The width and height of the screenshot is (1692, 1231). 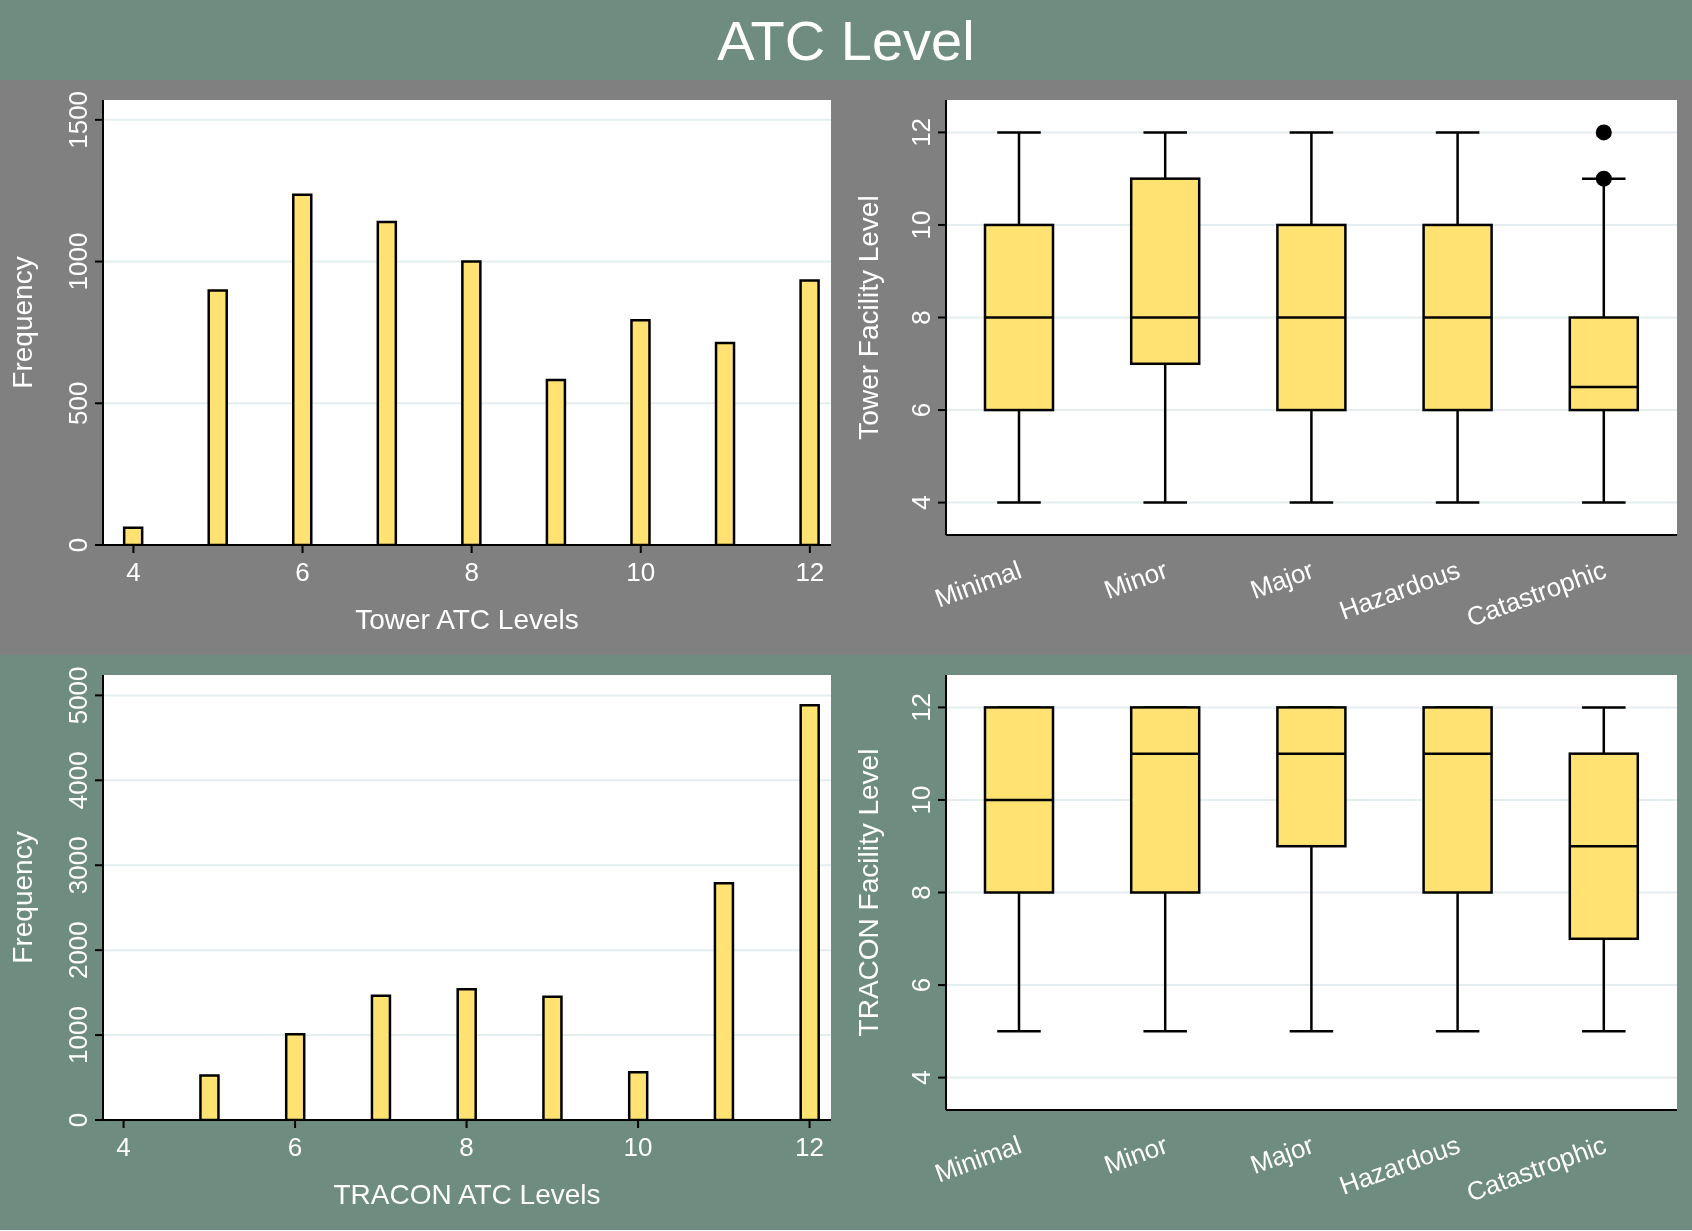 I want to click on y-tick-label: 3000, so click(x=78, y=865).